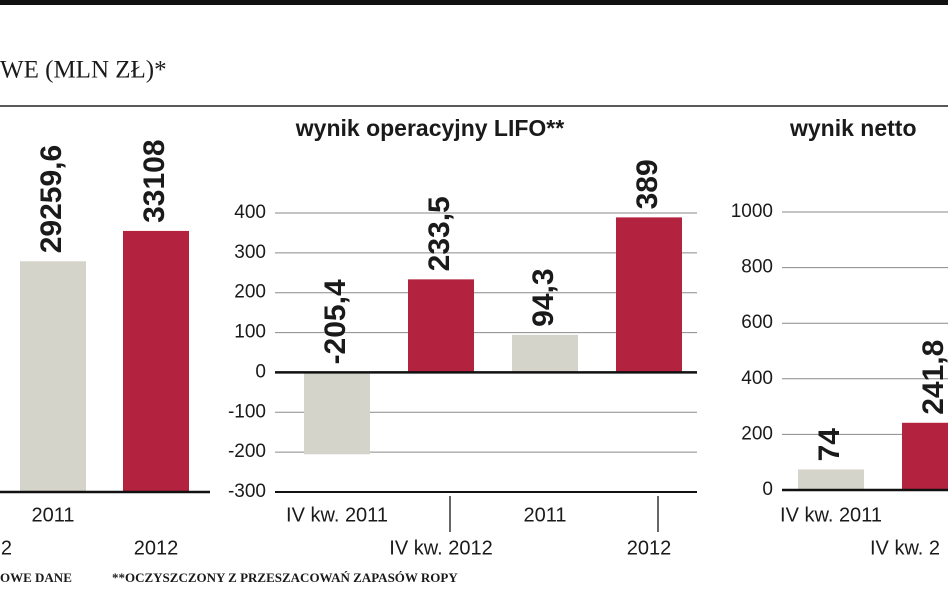 The image size is (948, 593). I want to click on value-label: 94,3, so click(543, 297).